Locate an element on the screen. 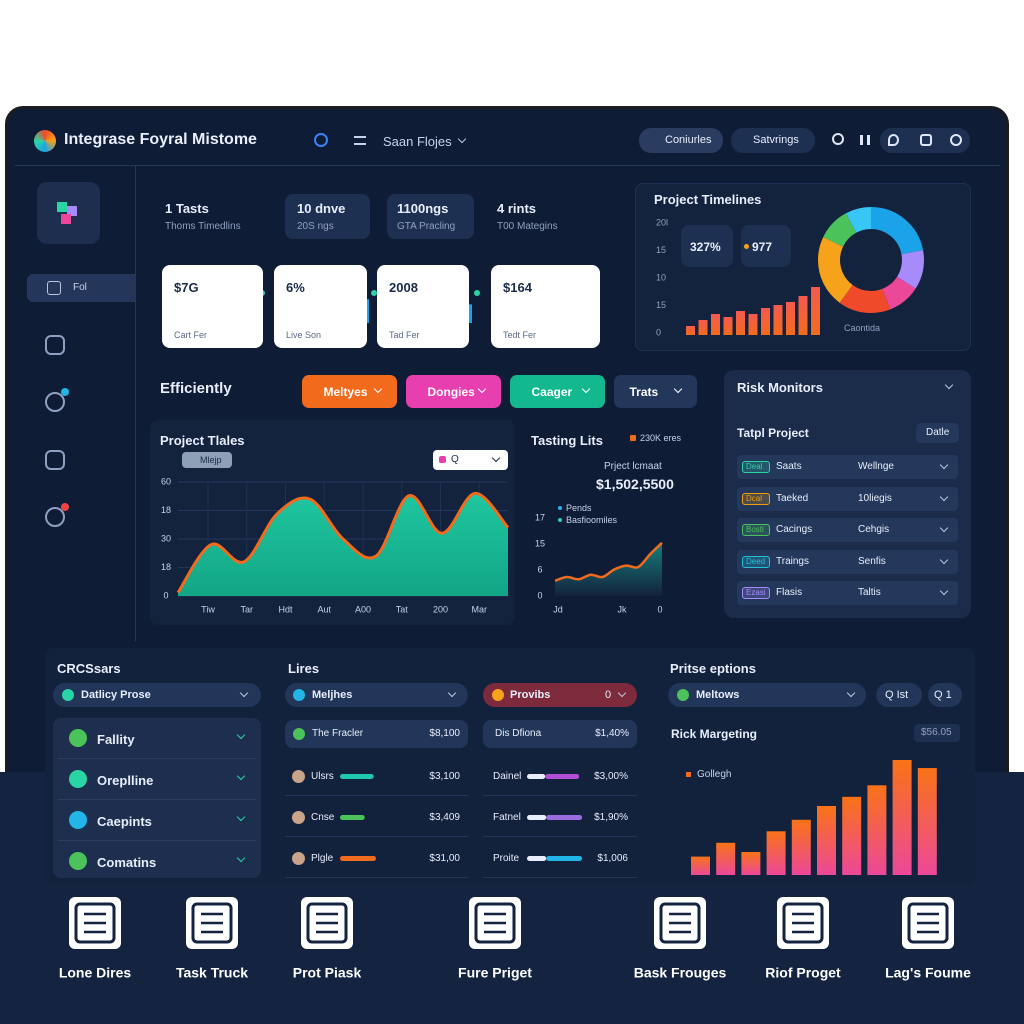 Image resolution: width=1024 pixels, height=1024 pixels. section-title: Pritse eptions is located at coordinates (713, 668).